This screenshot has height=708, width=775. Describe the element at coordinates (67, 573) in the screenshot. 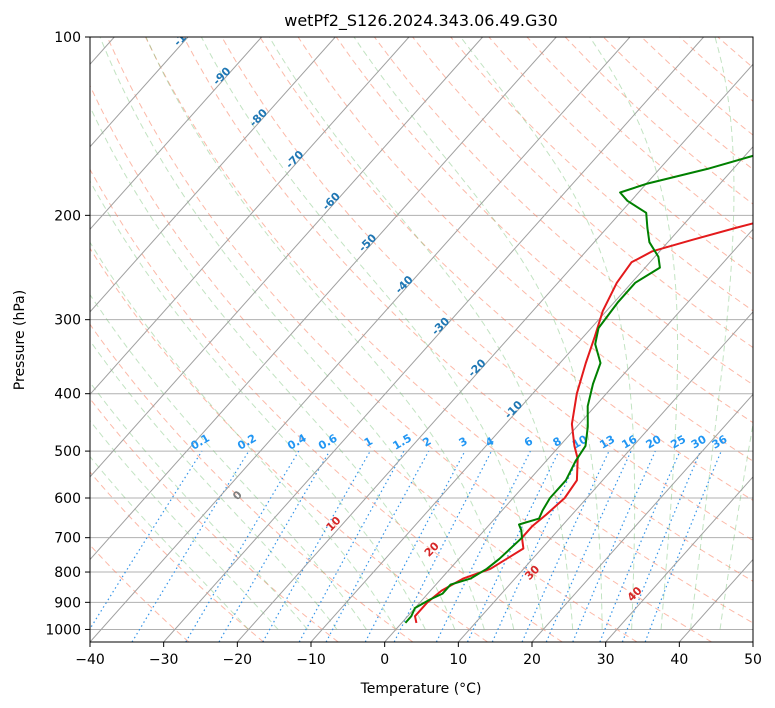

I see `y-tick-label-800: 800` at that location.